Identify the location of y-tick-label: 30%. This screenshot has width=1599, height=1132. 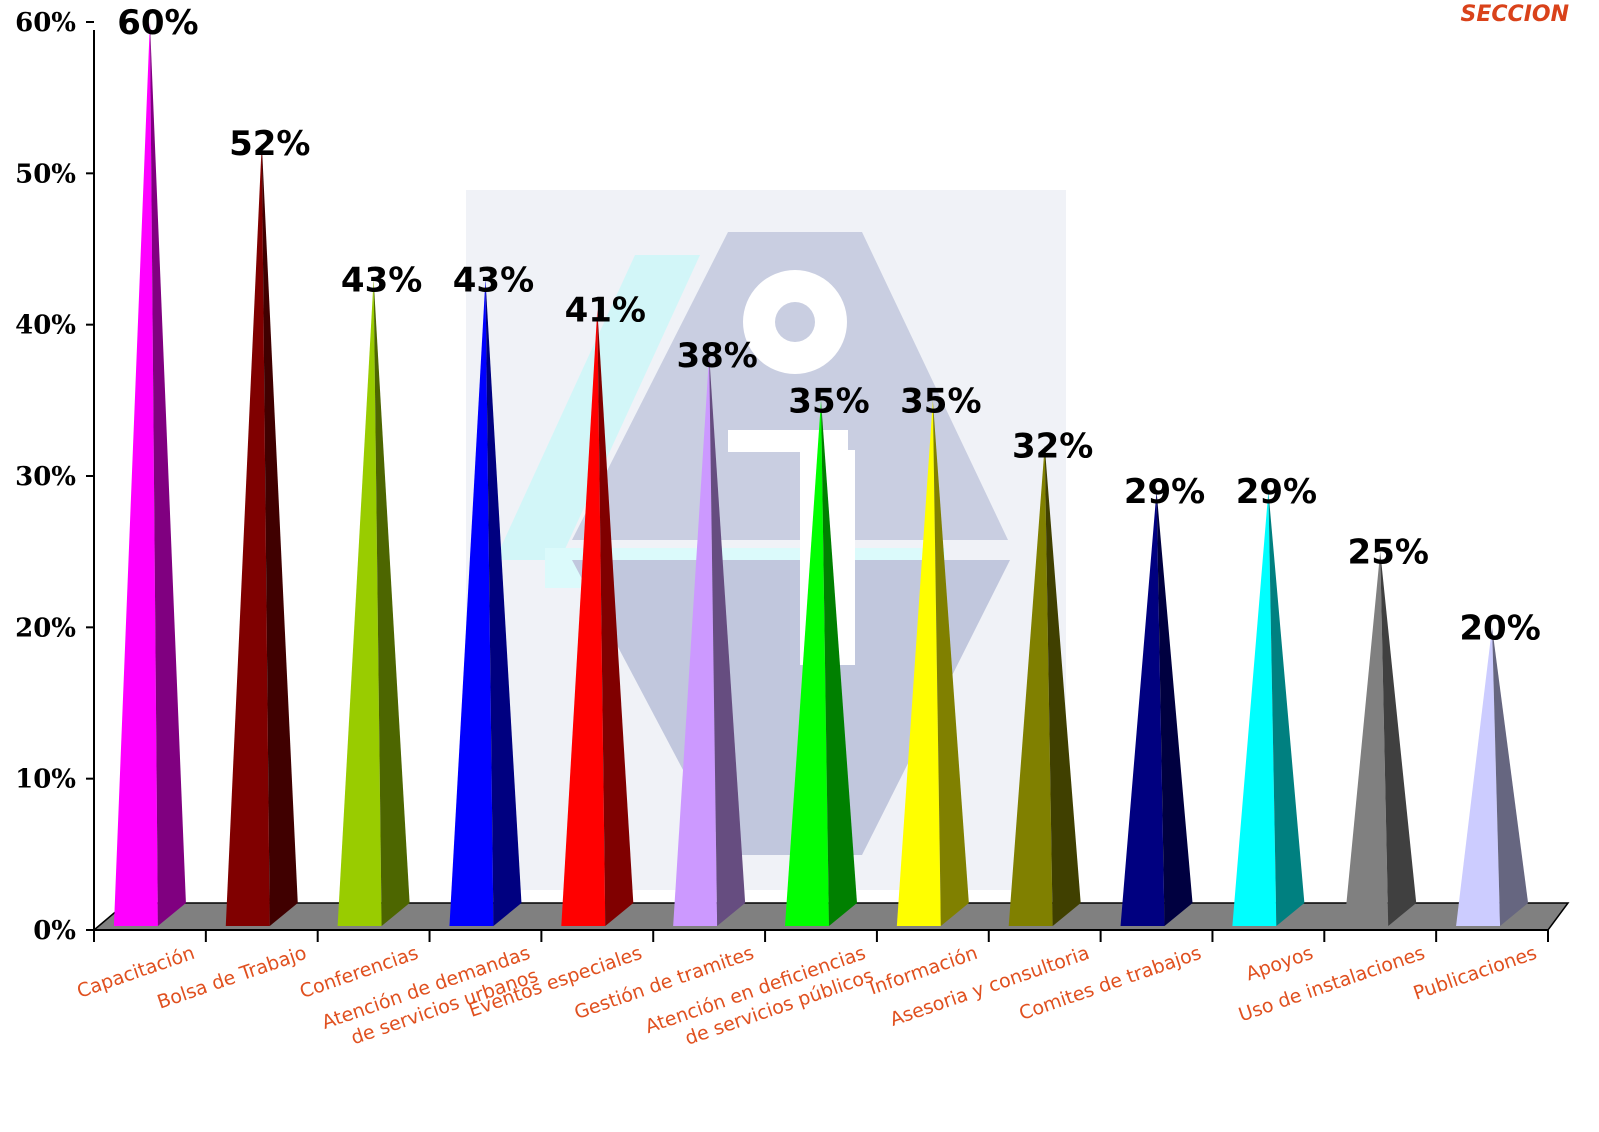
(45, 477).